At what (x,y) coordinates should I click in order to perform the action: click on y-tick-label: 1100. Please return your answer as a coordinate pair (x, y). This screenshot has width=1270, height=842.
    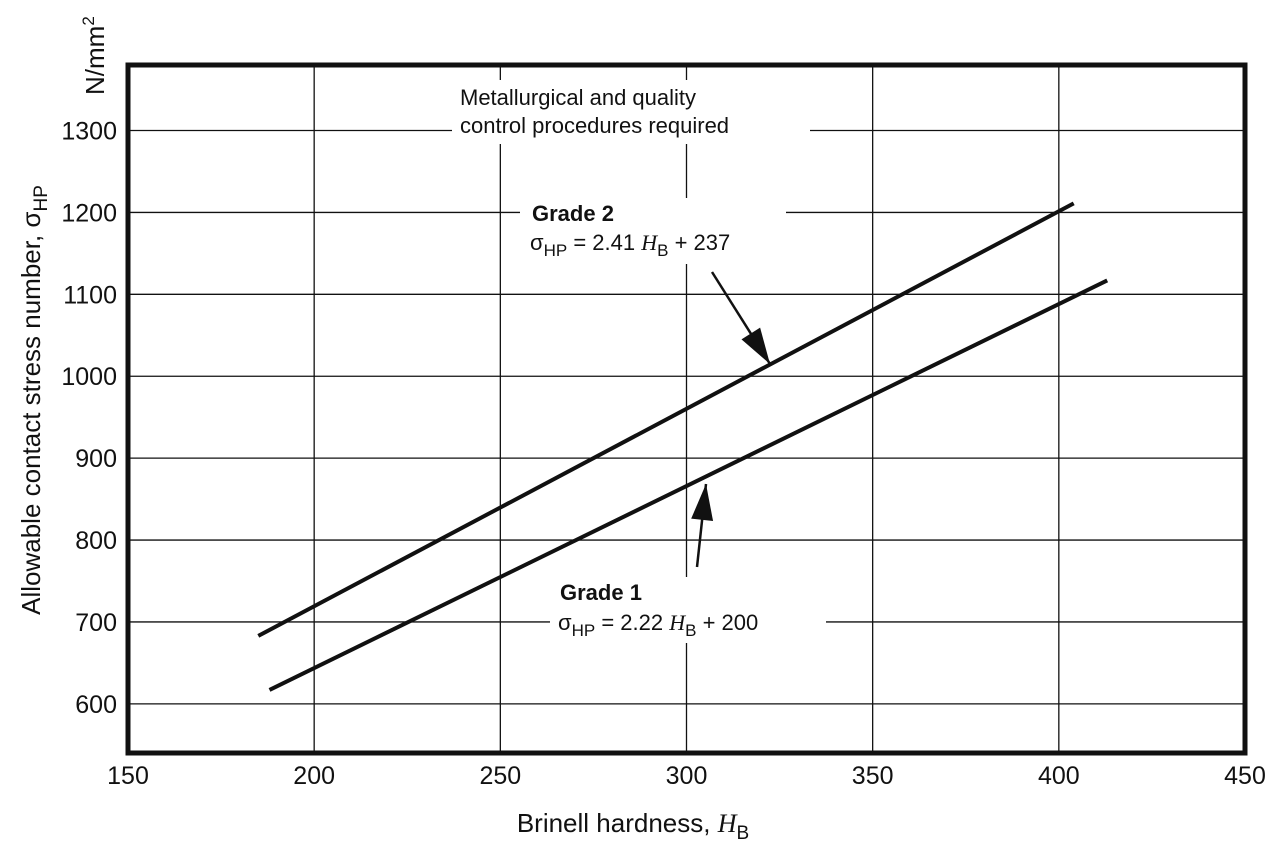
    Looking at the image, I should click on (90, 295).